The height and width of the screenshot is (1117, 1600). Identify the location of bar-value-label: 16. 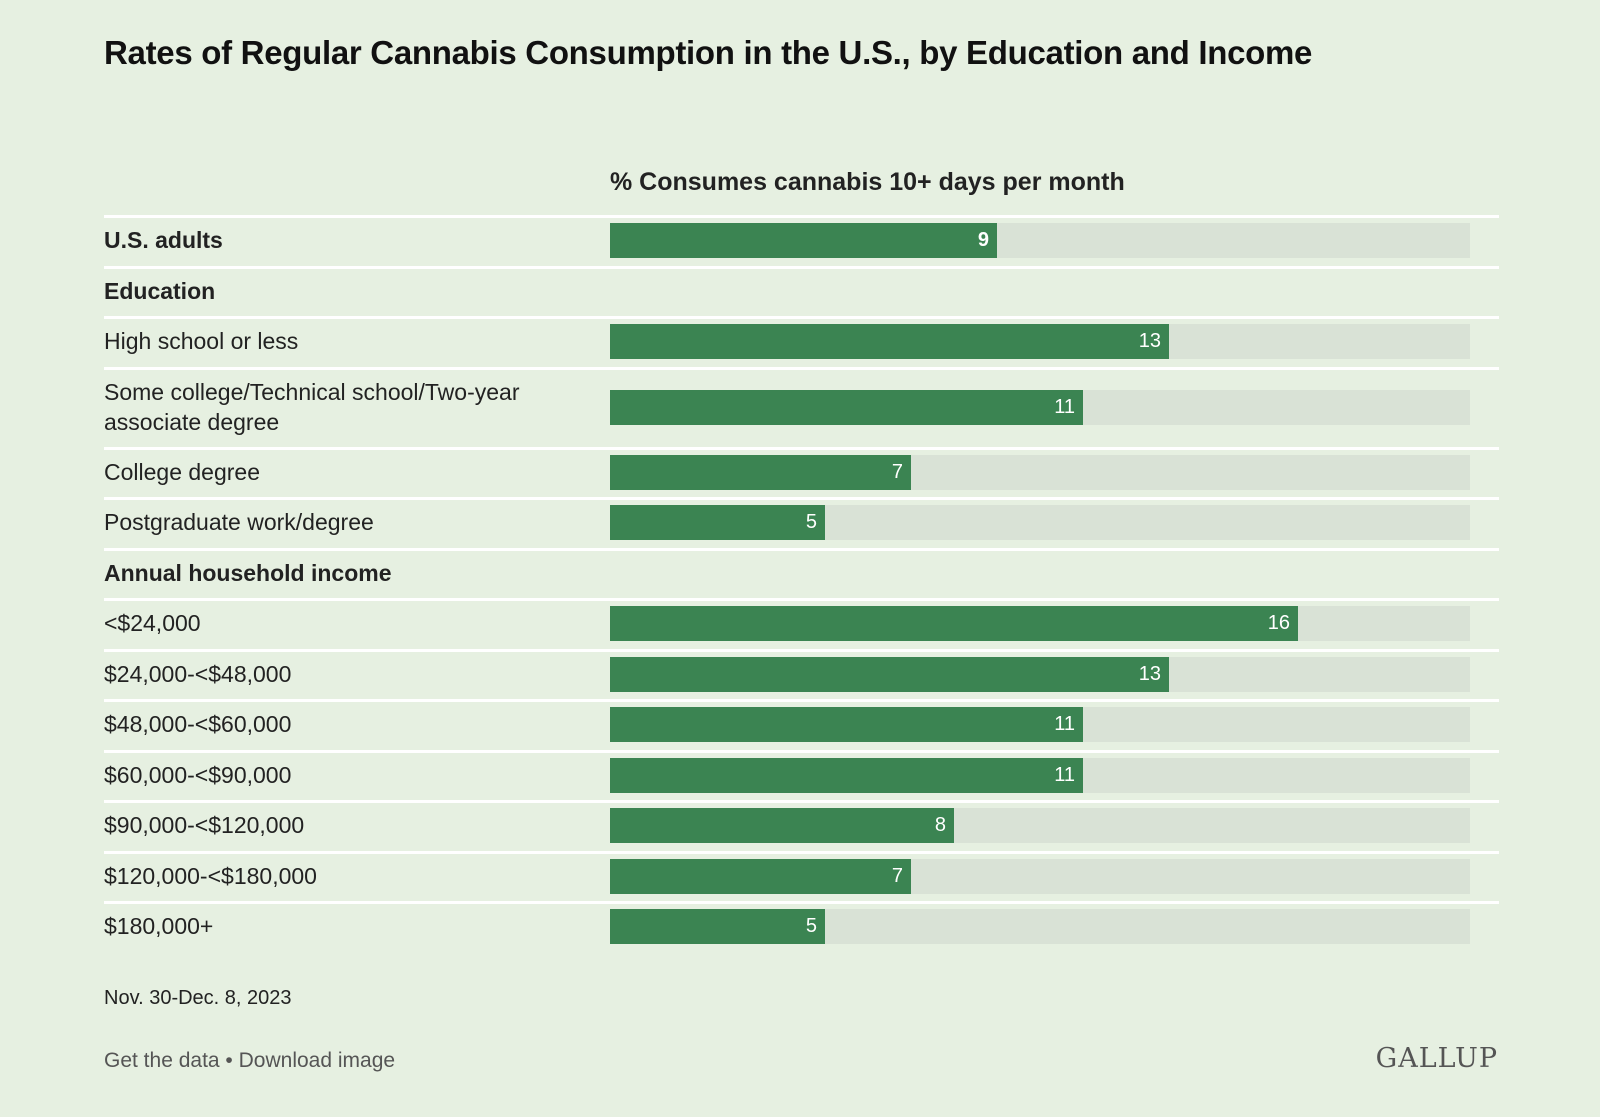
(1278, 623).